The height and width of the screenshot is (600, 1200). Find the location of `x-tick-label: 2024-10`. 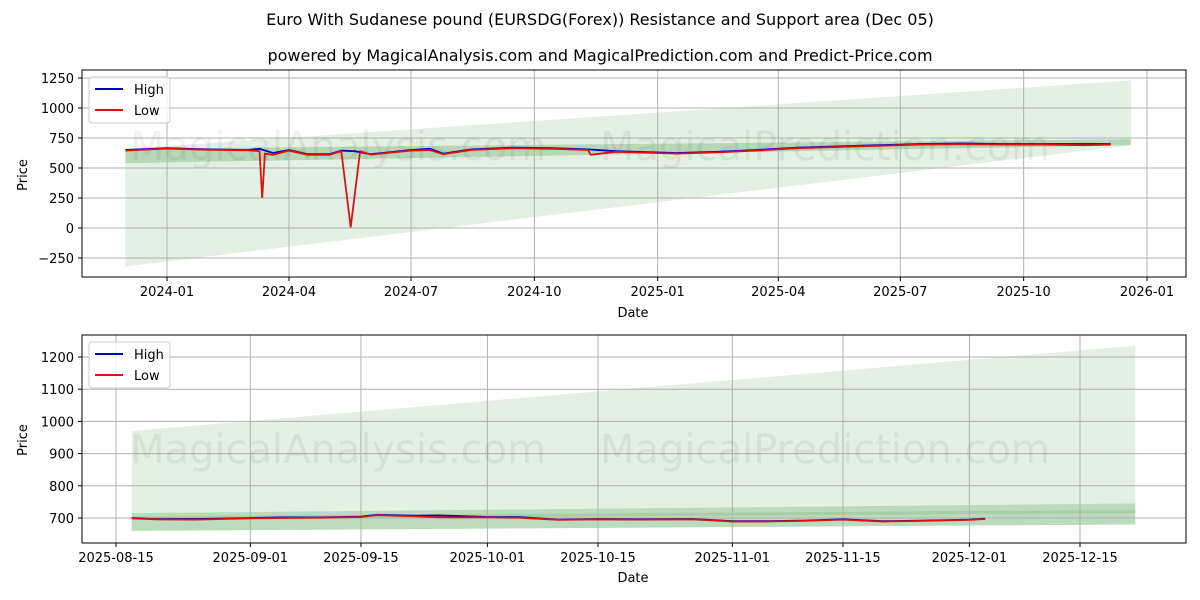

x-tick-label: 2024-10 is located at coordinates (534, 292).